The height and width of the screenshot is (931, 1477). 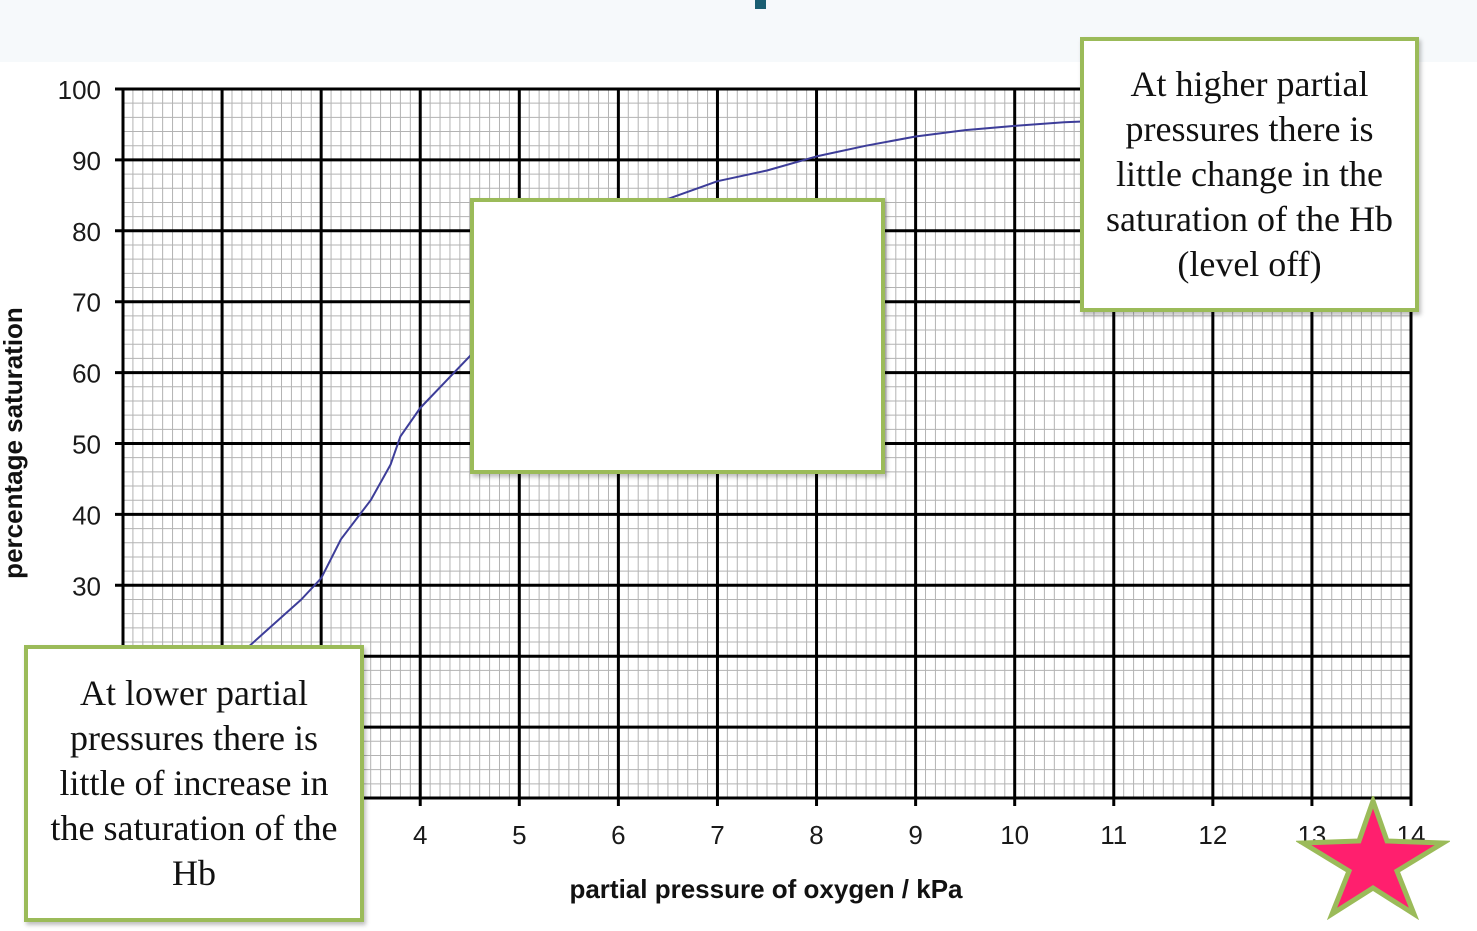 I want to click on y-tick-labels: 30 40 50 60 70 80 90 100, so click(x=79, y=338).